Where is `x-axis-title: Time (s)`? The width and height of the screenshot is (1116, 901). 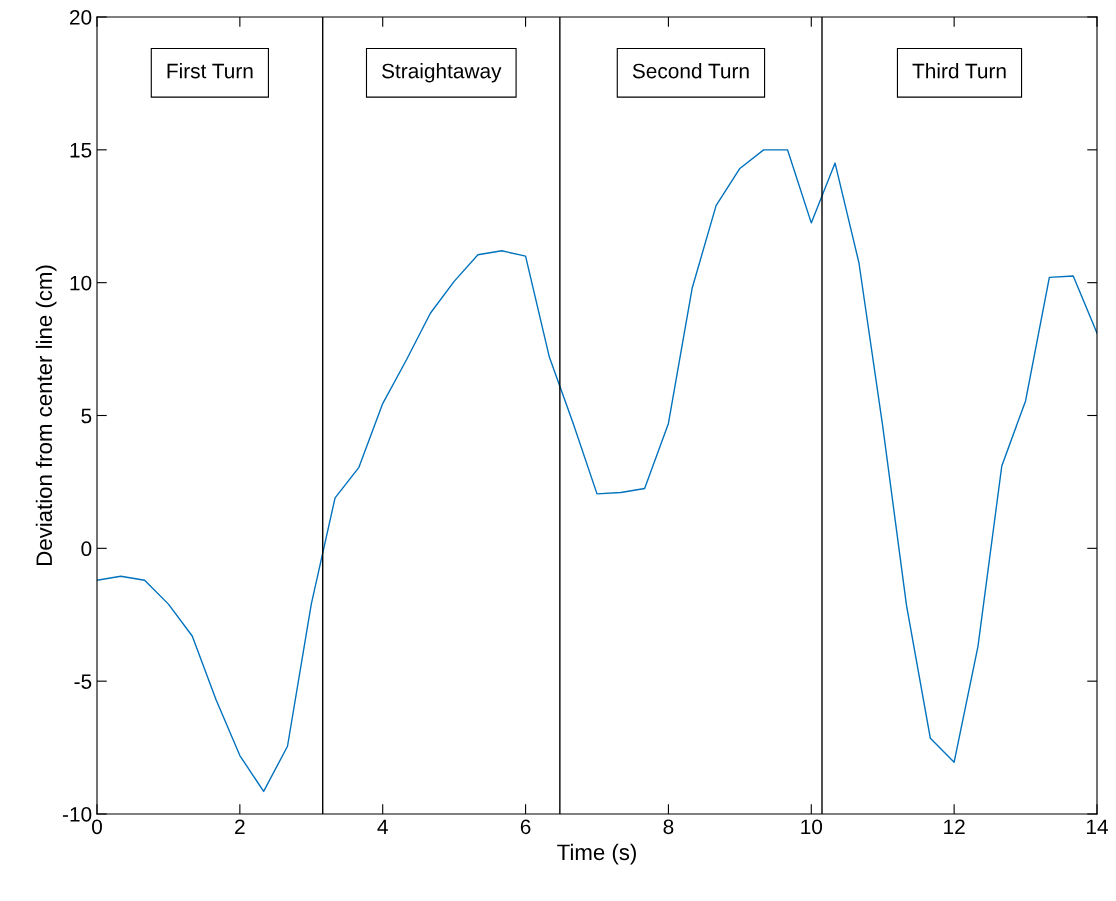
x-axis-title: Time (s) is located at coordinates (596, 854).